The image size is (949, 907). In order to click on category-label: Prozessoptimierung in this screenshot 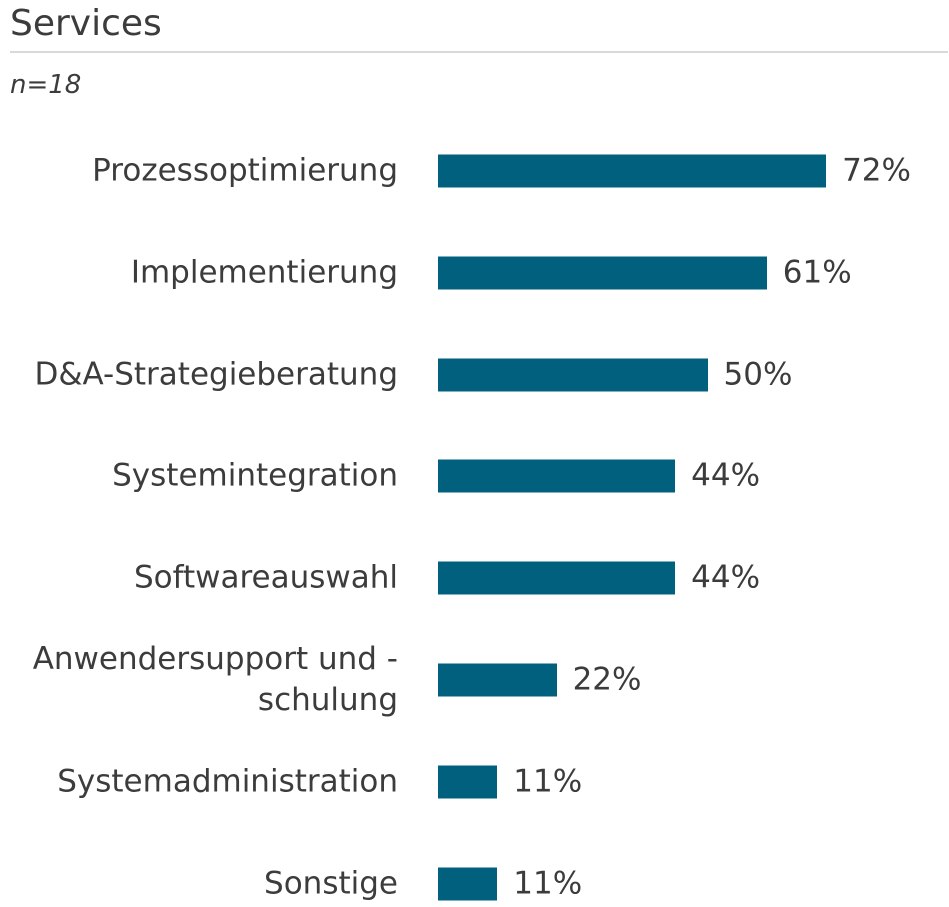, I will do `click(245, 170)`.